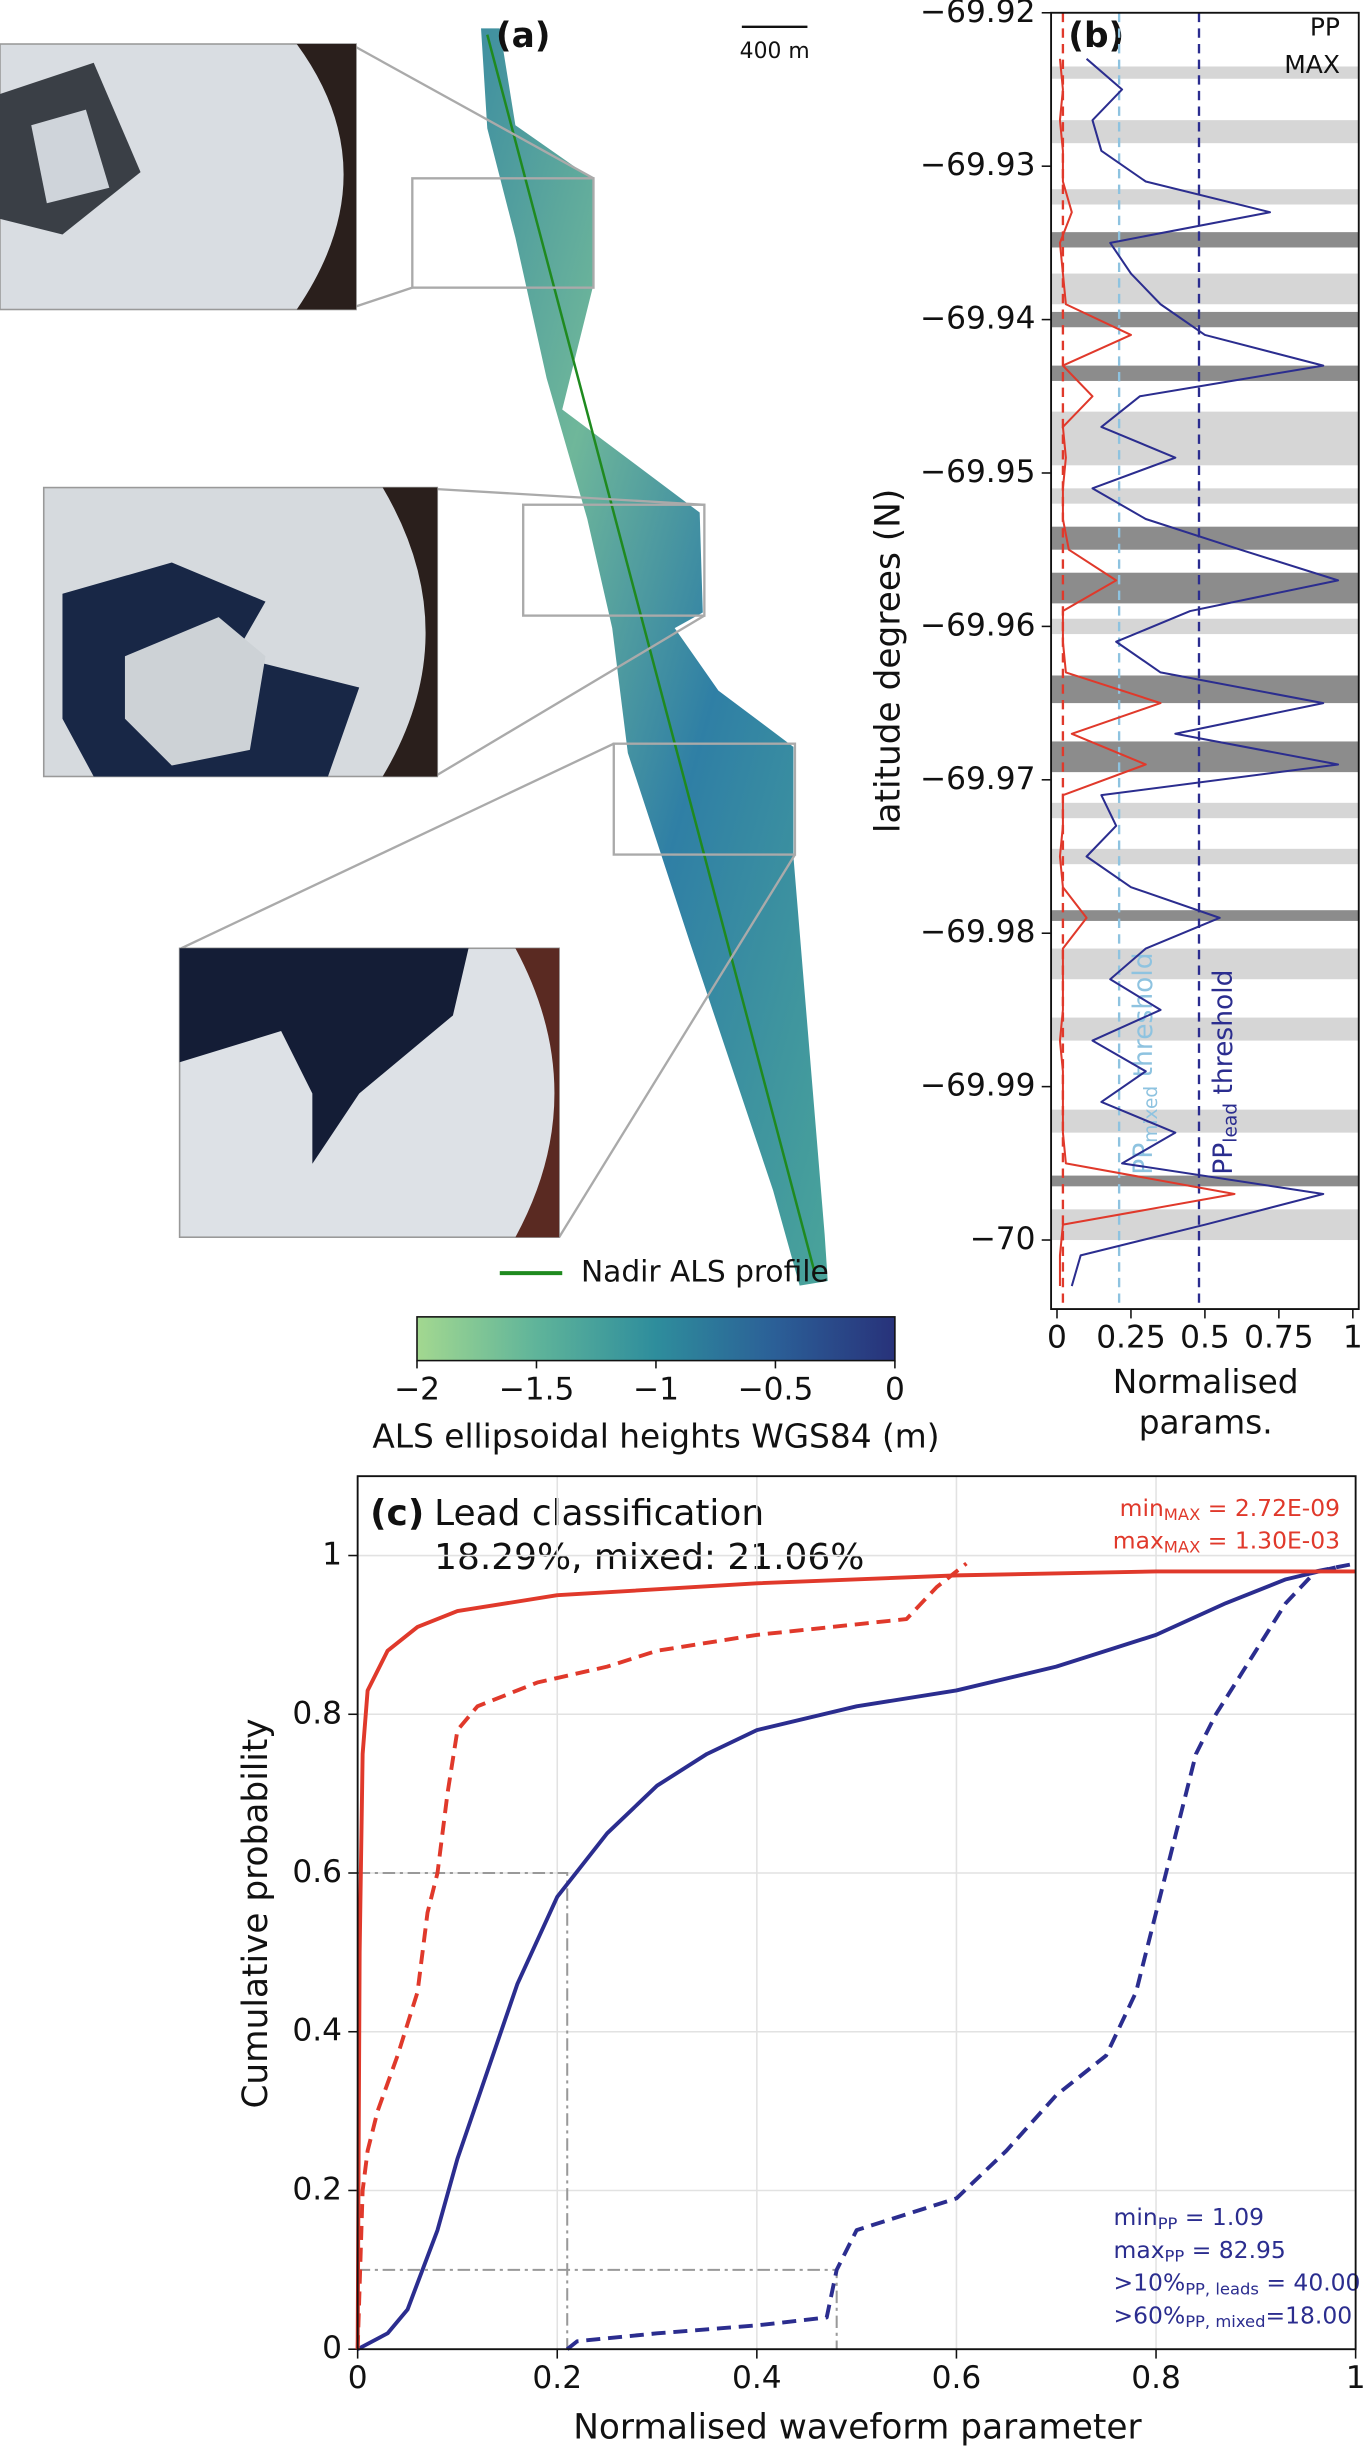 The image size is (1365, 2451). I want to click on x-tick-label: 0.5, so click(1205, 1338).